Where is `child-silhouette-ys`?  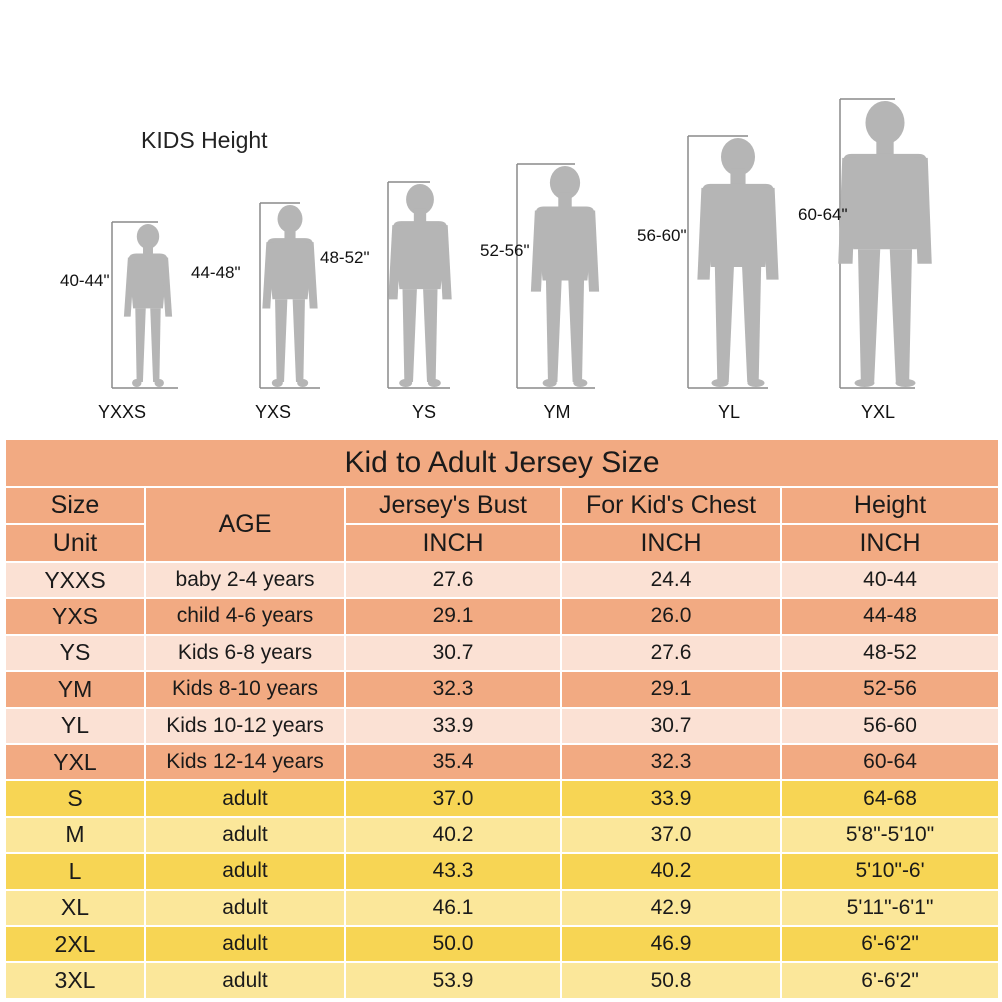 child-silhouette-ys is located at coordinates (419, 285).